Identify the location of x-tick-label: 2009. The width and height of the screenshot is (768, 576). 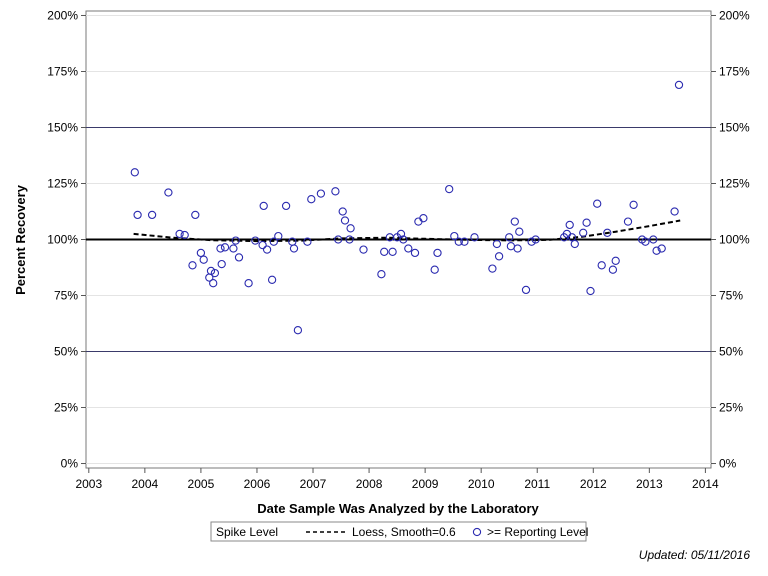
(425, 484).